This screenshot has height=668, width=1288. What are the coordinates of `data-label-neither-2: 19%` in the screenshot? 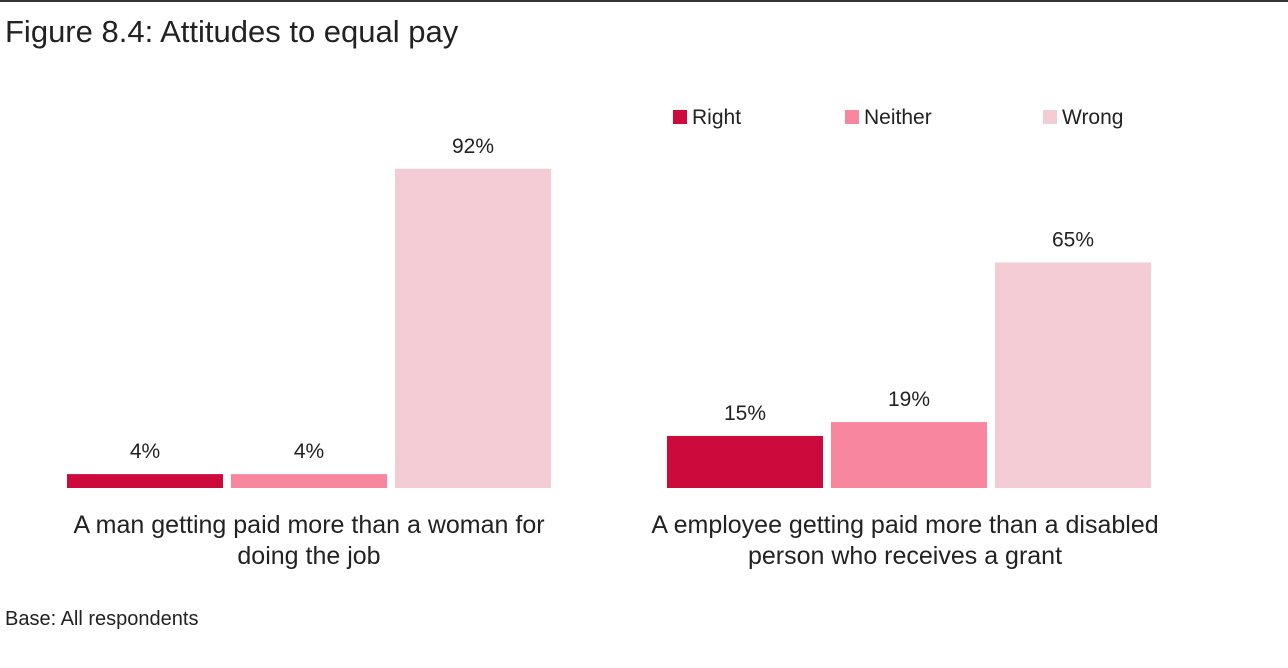 It's located at (909, 399).